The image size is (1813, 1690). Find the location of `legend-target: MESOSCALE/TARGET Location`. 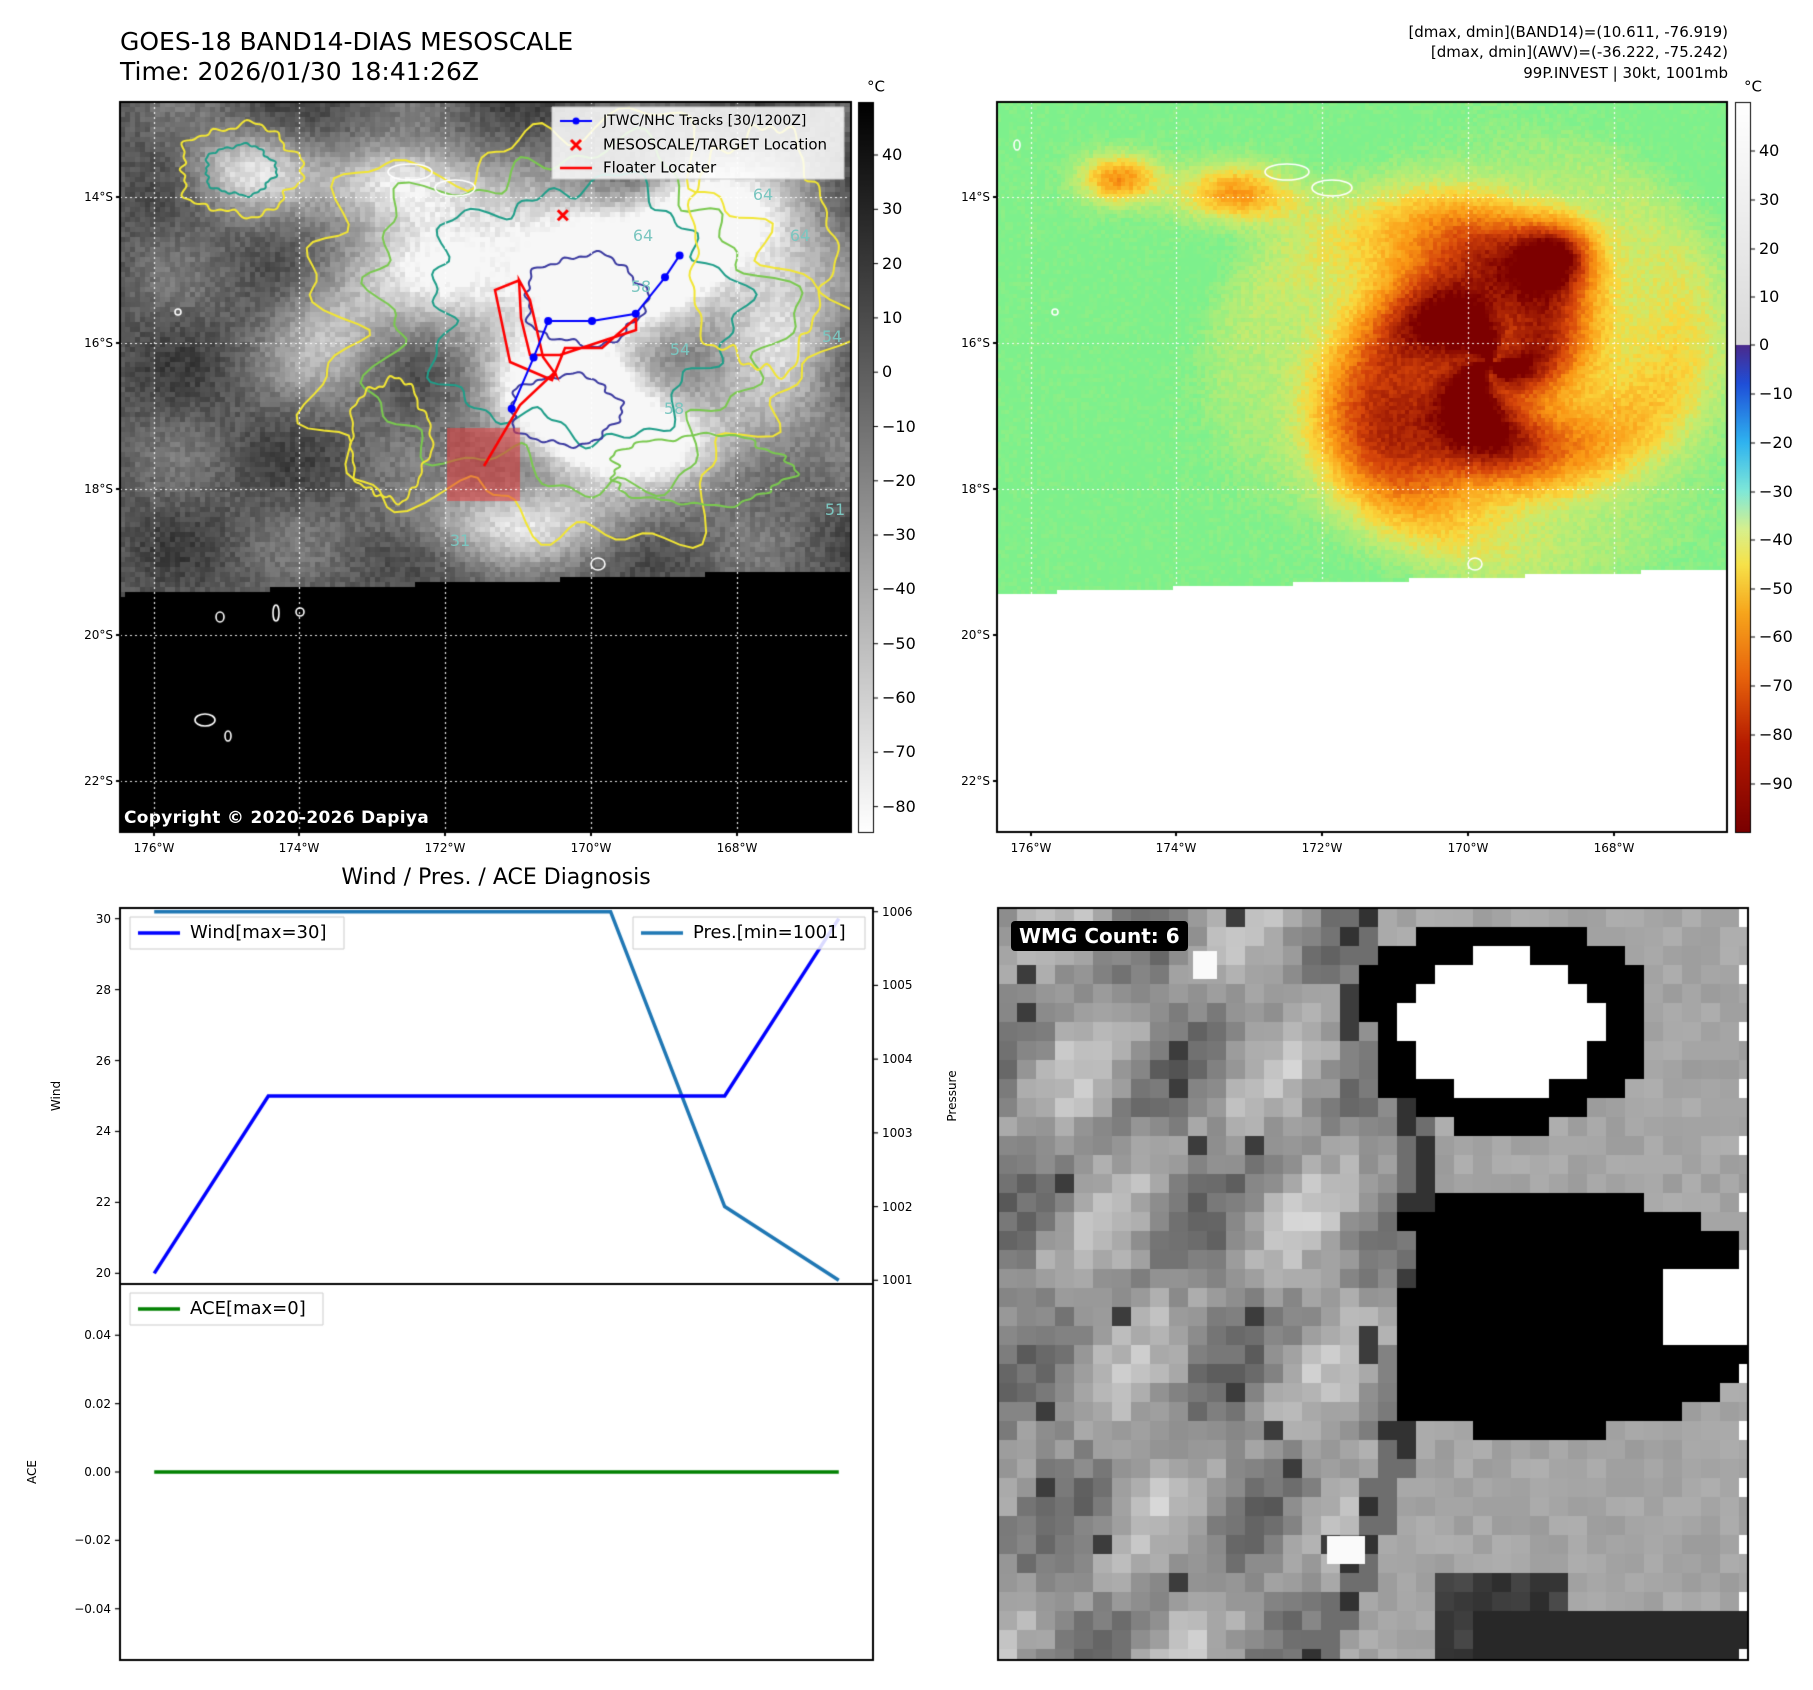

legend-target: MESOSCALE/TARGET Location is located at coordinates (715, 144).